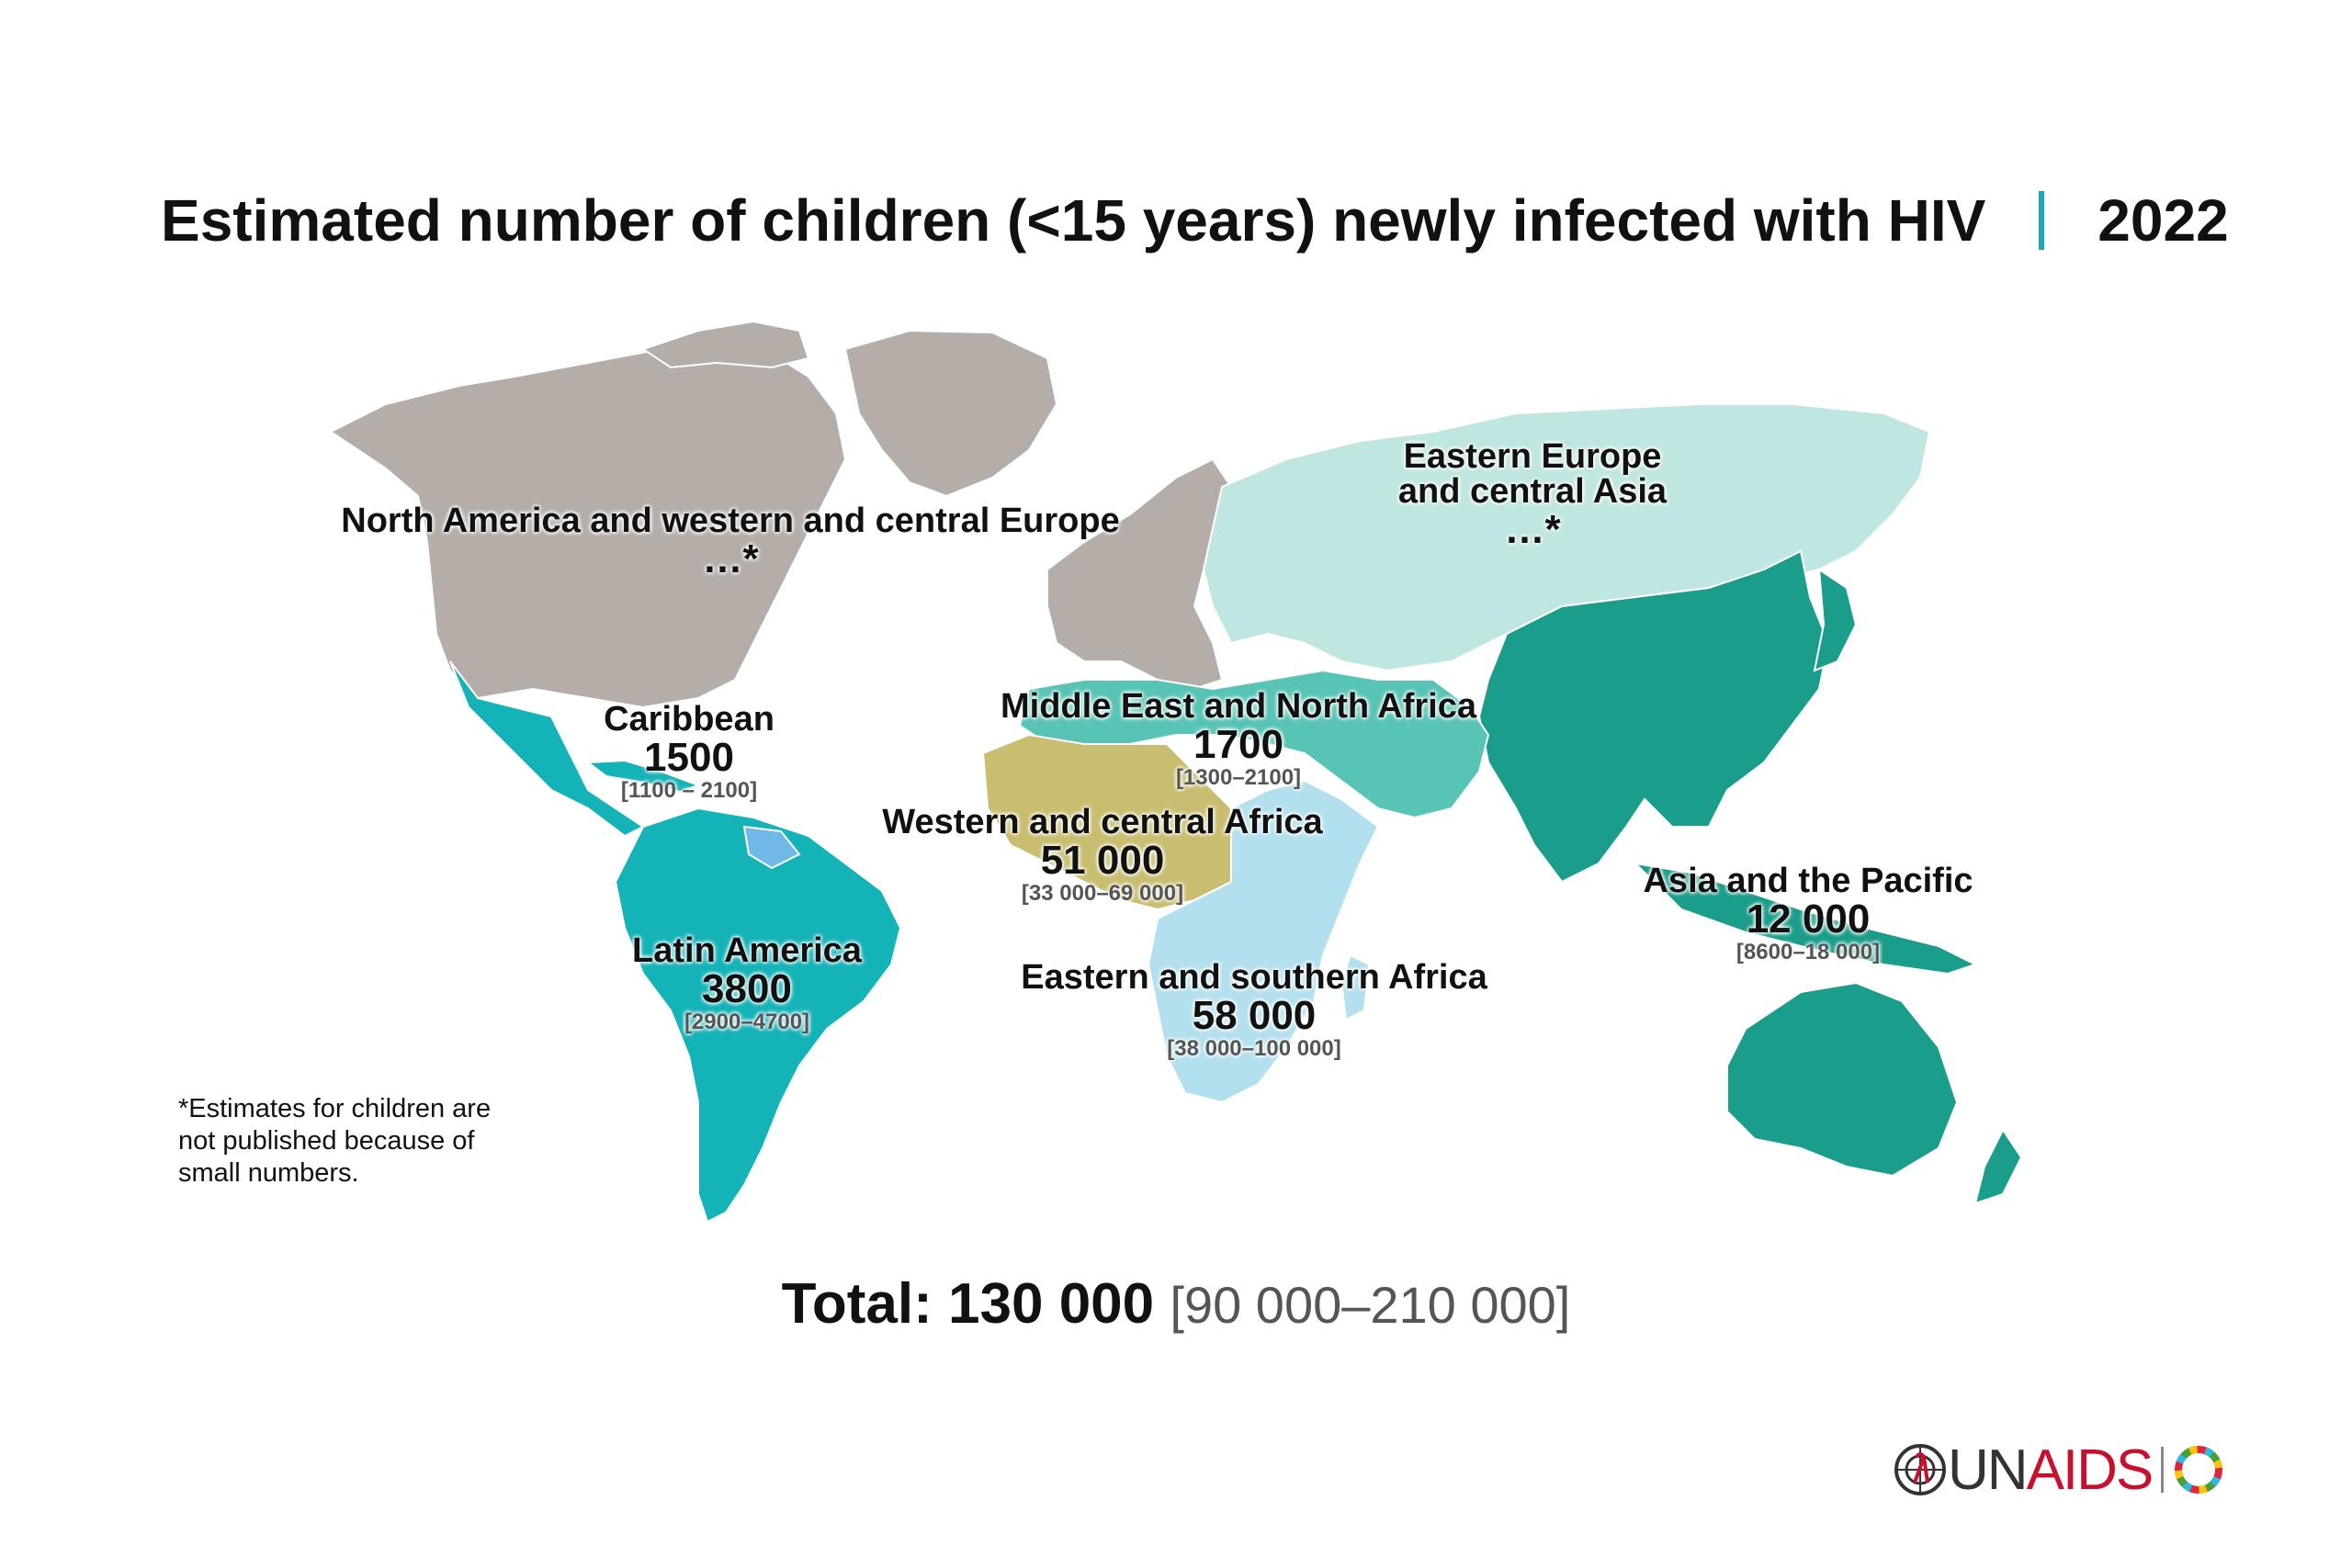  I want to click on region-range: [1300–2100], so click(1239, 777).